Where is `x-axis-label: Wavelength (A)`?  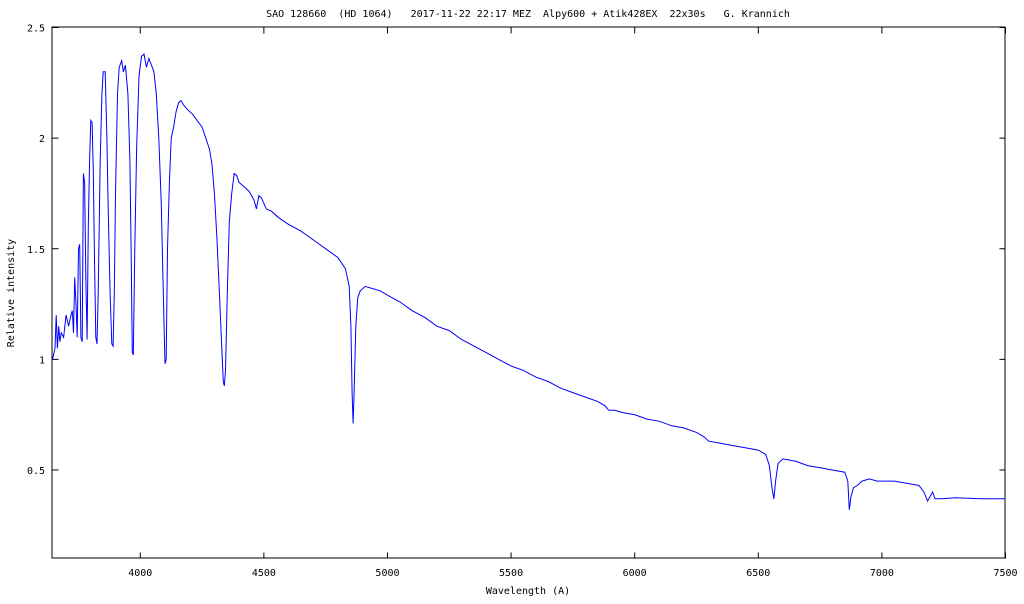
x-axis-label: Wavelength (A) is located at coordinates (528, 591).